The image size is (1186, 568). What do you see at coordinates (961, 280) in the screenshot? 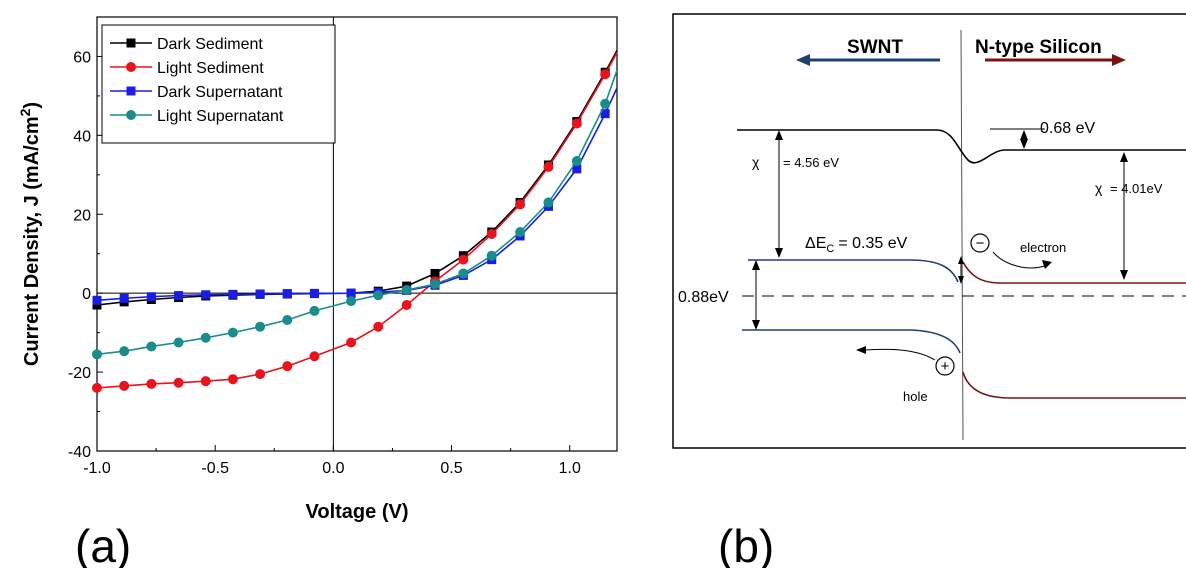
I see `delta-ec-arrow-down` at bounding box center [961, 280].